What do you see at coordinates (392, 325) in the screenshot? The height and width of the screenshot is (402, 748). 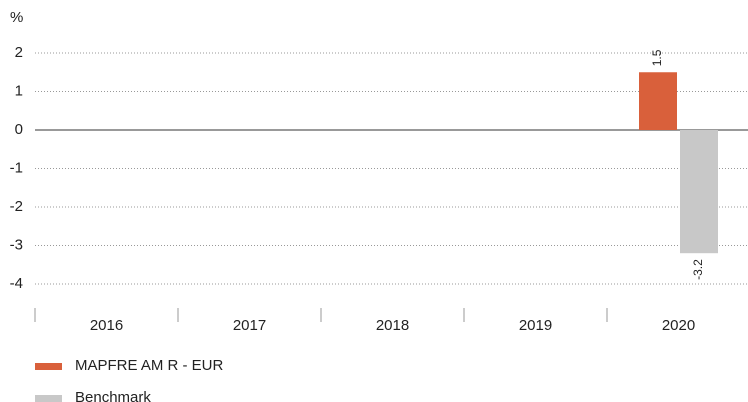 I see `x-tick-label: 2018` at bounding box center [392, 325].